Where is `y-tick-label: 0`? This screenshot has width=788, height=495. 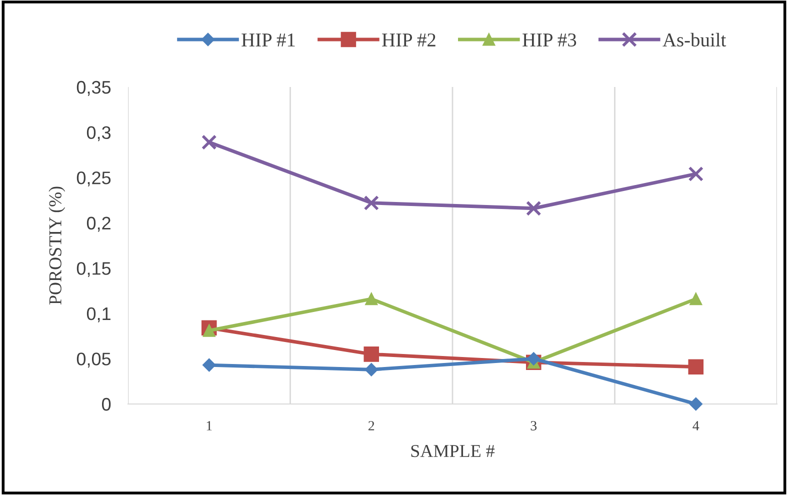 y-tick-label: 0 is located at coordinates (106, 404).